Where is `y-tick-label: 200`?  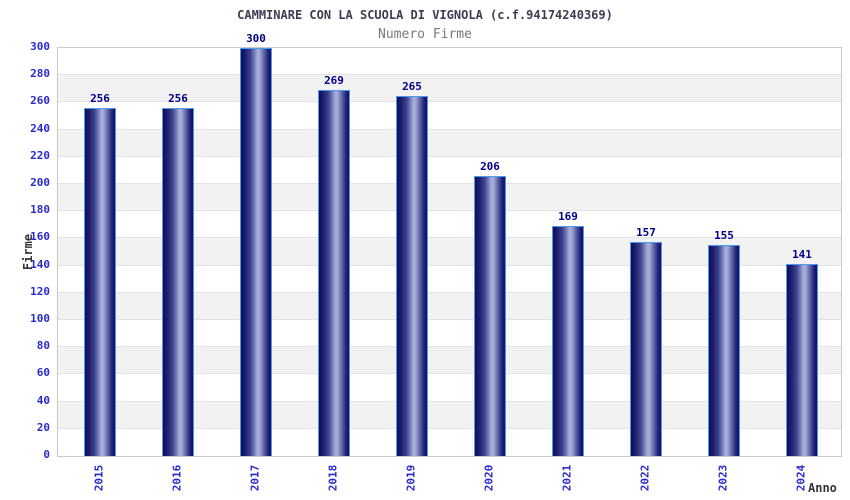 y-tick-label: 200 is located at coordinates (40, 182).